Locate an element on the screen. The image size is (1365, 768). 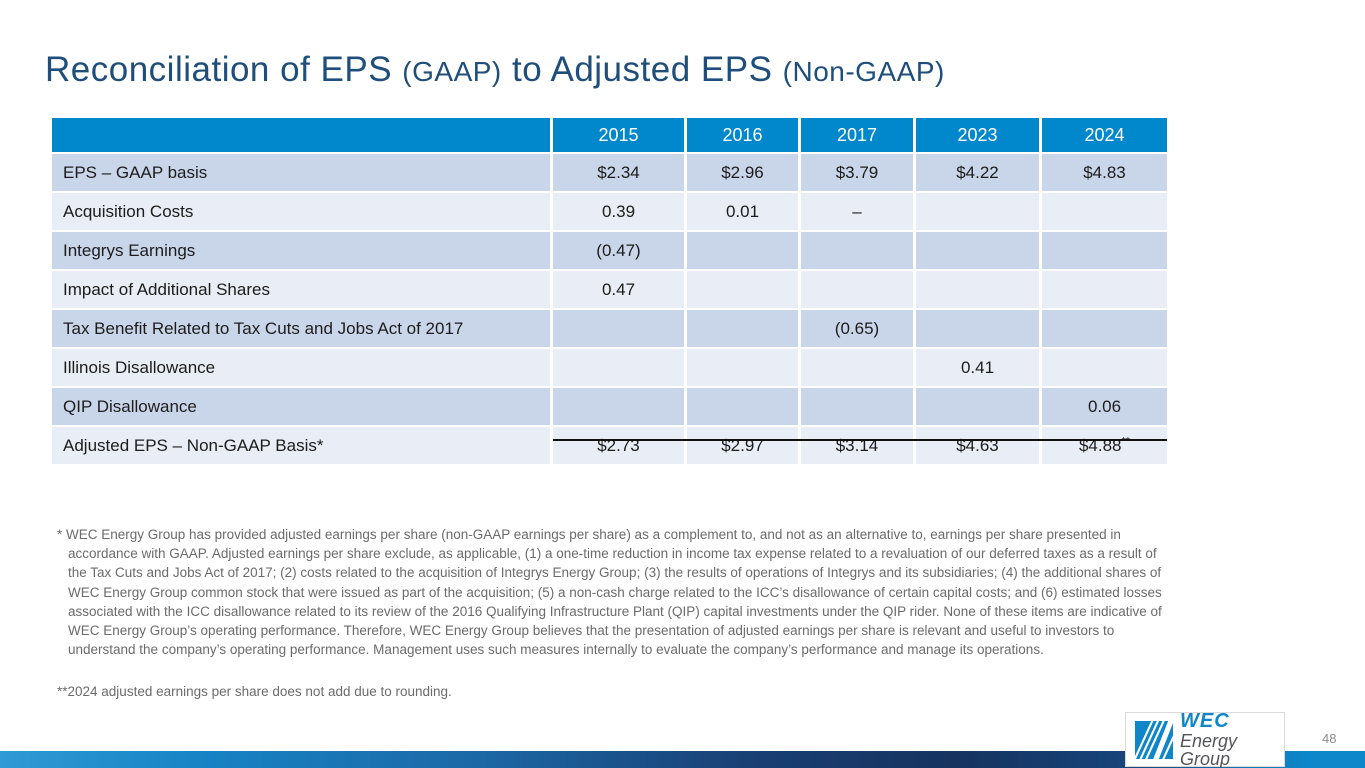
table-row: Integrys Earnings (0.47) is located at coordinates (609, 249).